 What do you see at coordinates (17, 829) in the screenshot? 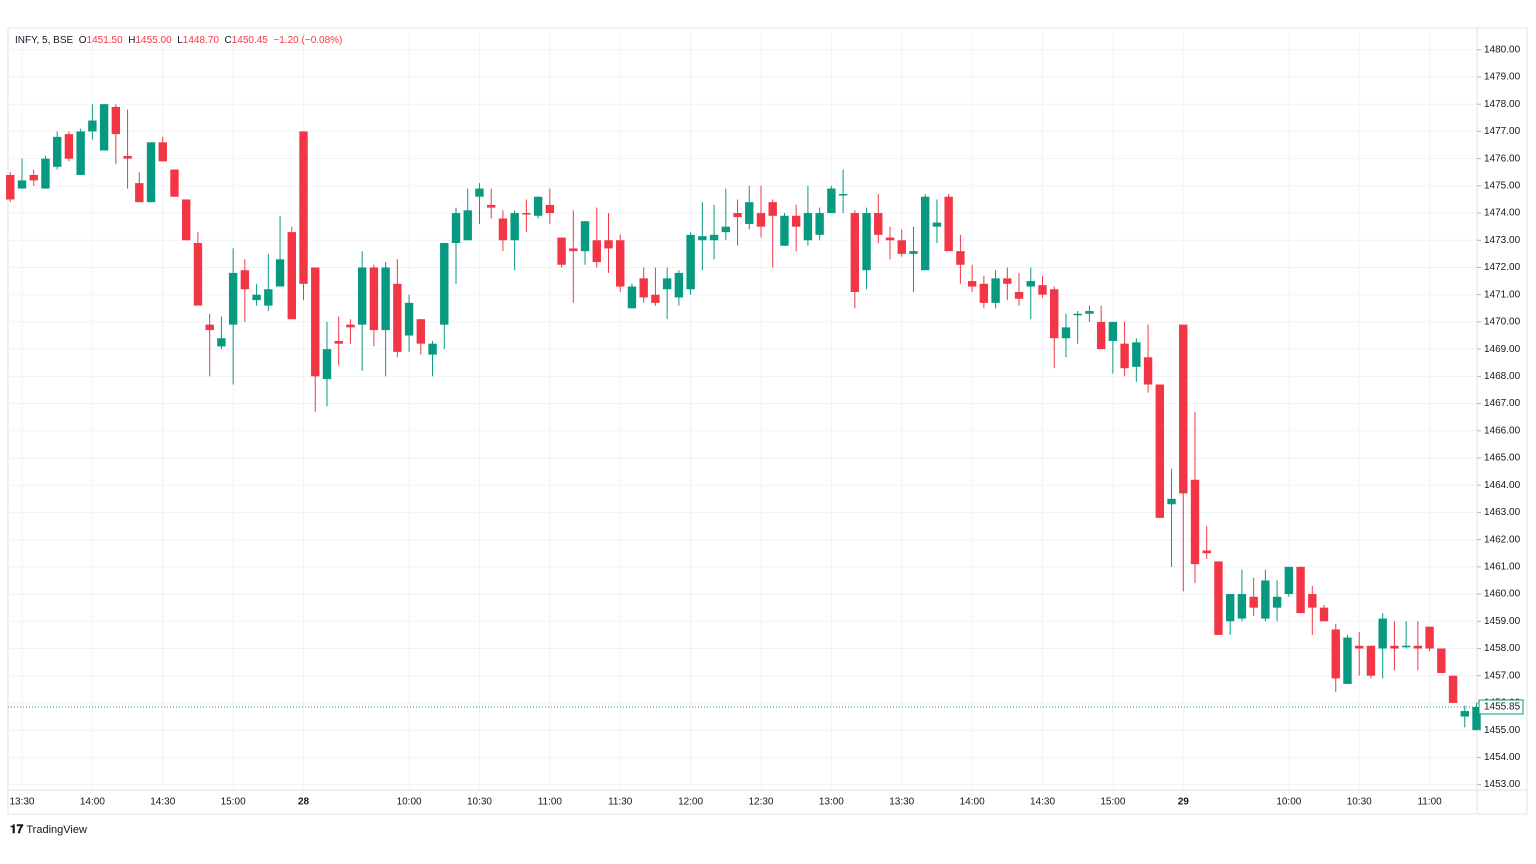
I see `logo-icon: 𝟏𝟕` at bounding box center [17, 829].